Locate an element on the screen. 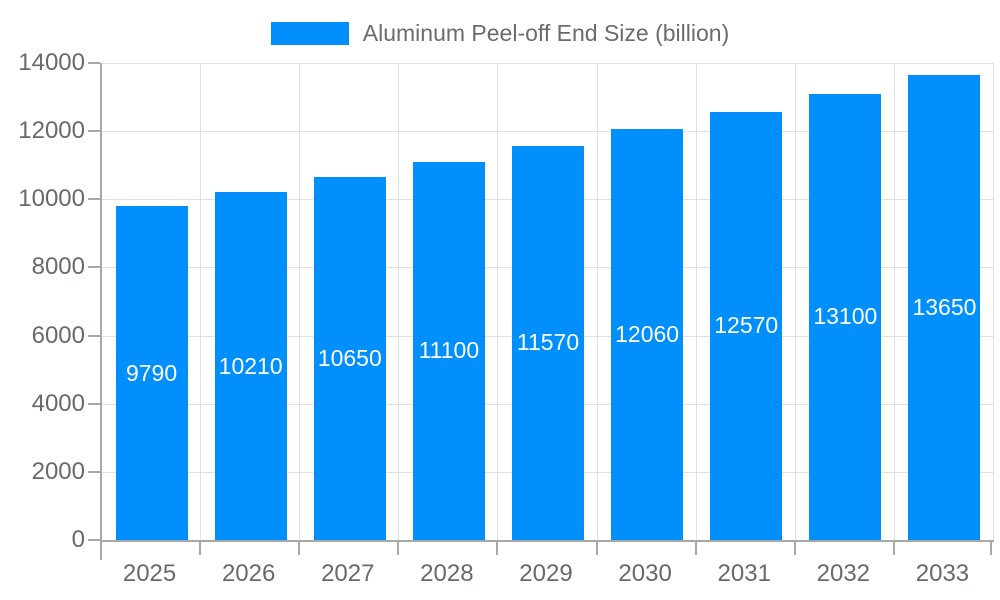 The height and width of the screenshot is (600, 1000). bar-value-label: 13100 is located at coordinates (845, 316).